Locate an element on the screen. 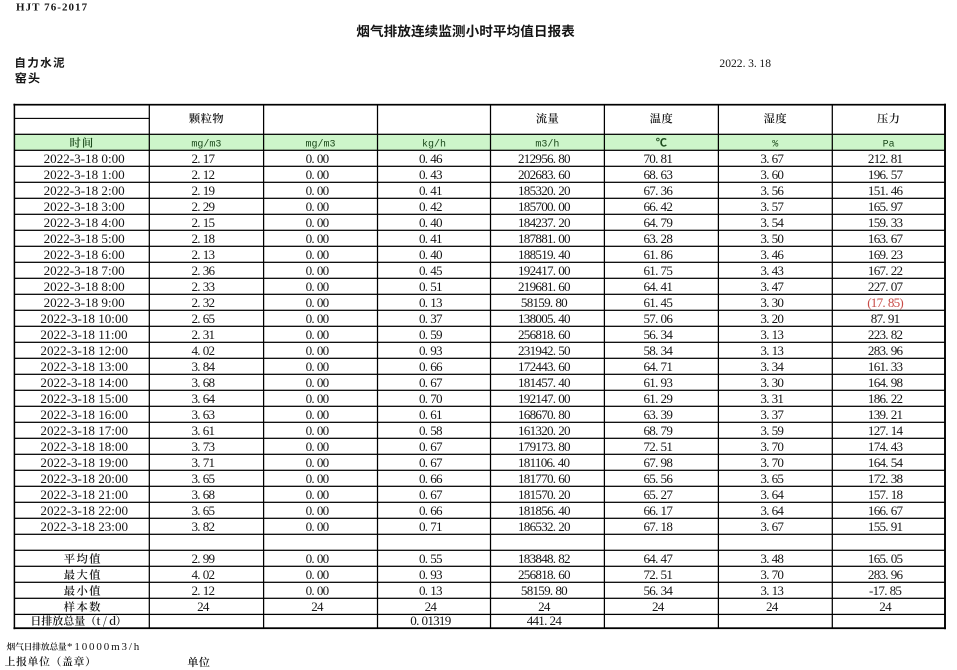 The image size is (957, 670). svg-text:68.79: 68. 79 is located at coordinates (659, 430).